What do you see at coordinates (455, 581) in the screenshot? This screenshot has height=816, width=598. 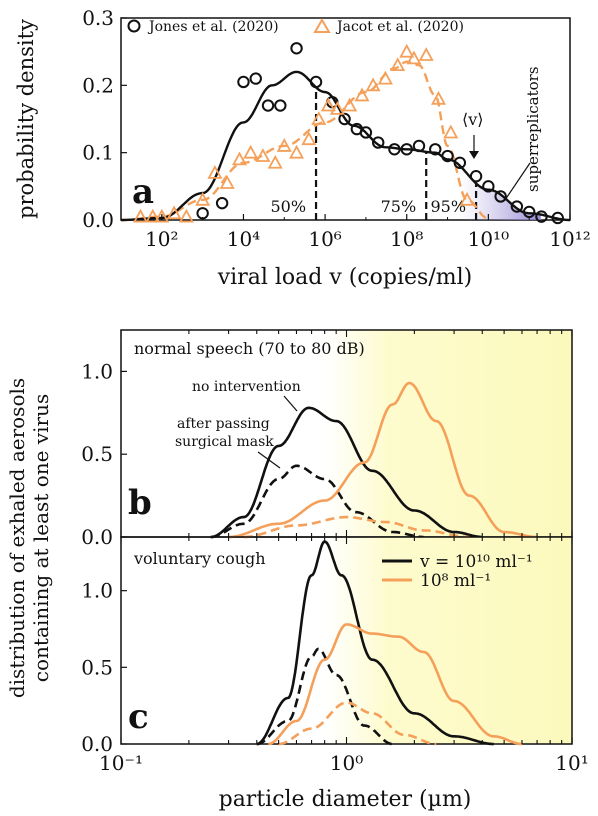 I see `legend-orange: 10⁸ ml⁻¹` at bounding box center [455, 581].